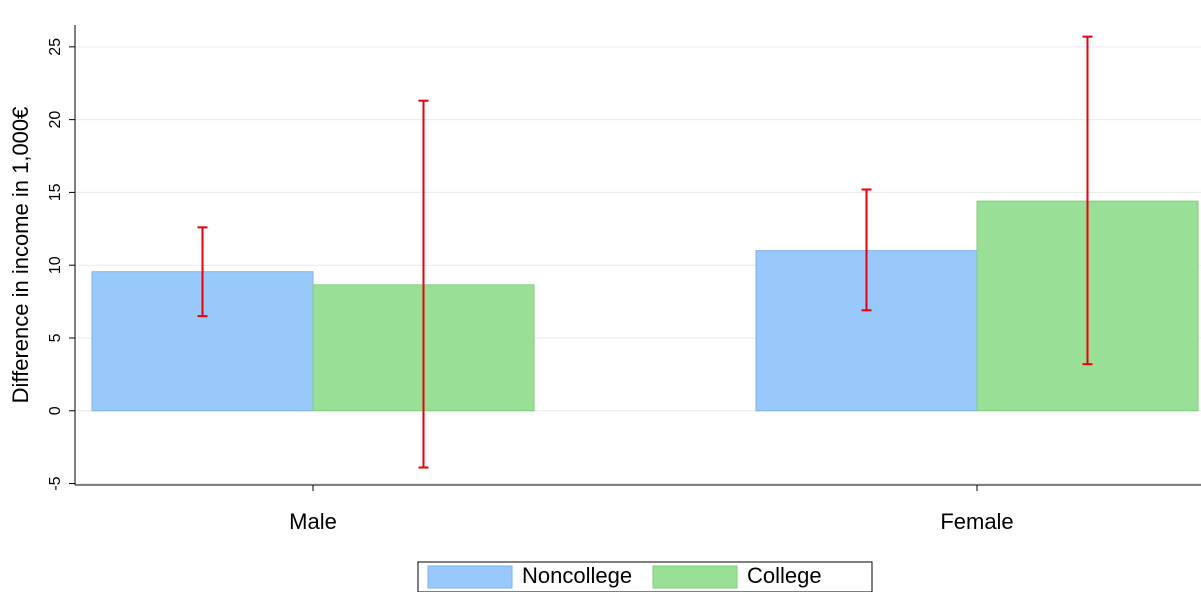 This screenshot has height=592, width=1201. Describe the element at coordinates (577, 575) in the screenshot. I see `legend-label: Noncollege` at that location.